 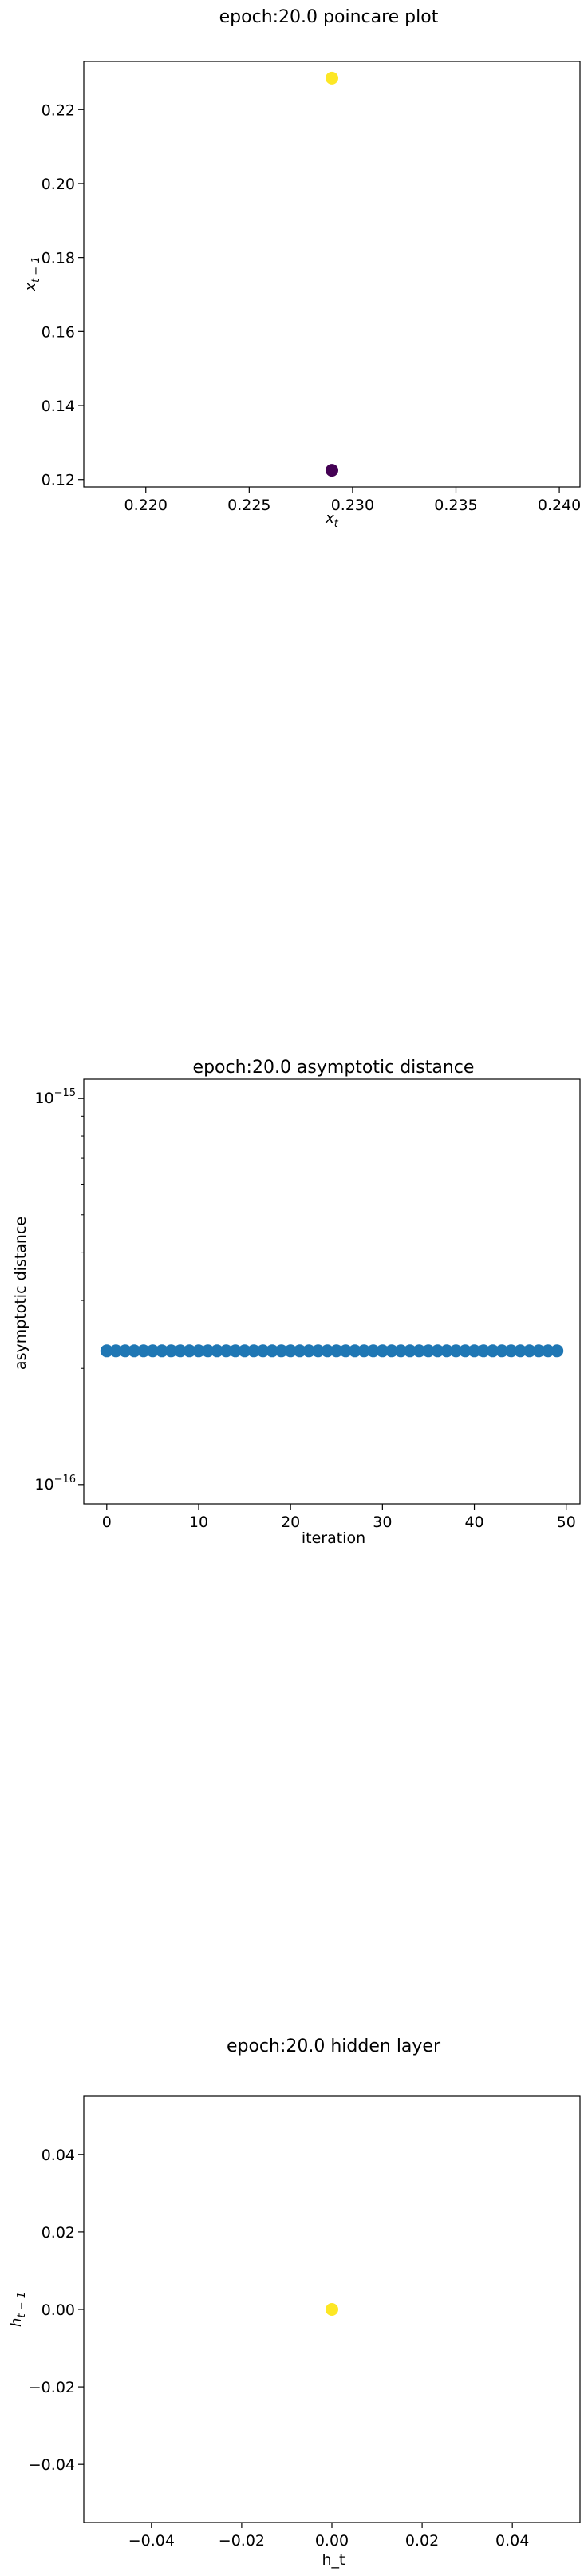 What do you see at coordinates (58, 332) in the screenshot?
I see `y-tick-label: 0.16` at bounding box center [58, 332].